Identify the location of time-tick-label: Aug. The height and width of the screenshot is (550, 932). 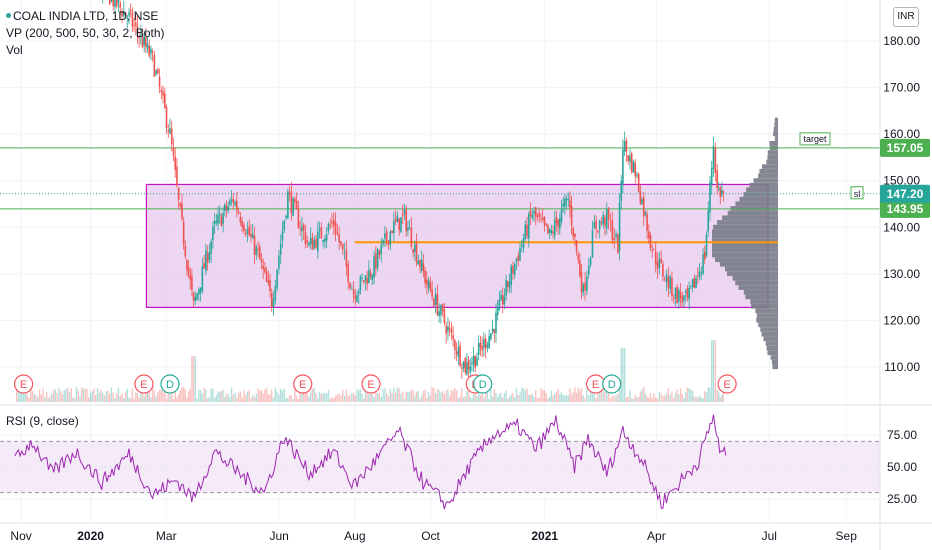
(354, 536).